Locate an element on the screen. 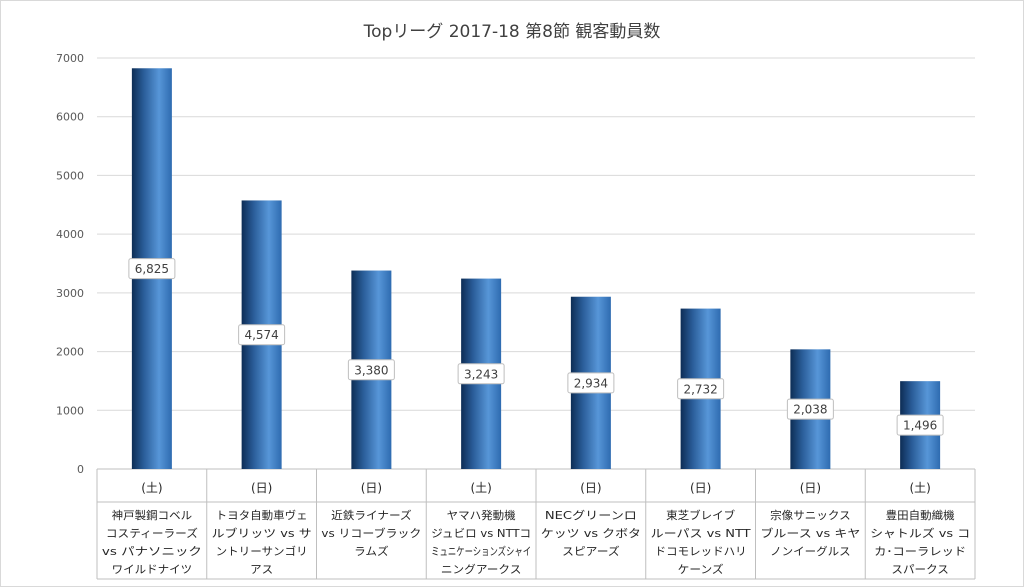  chart-title: Topリーグ 2017-18 第8節 観客動員数 is located at coordinates (512, 32).